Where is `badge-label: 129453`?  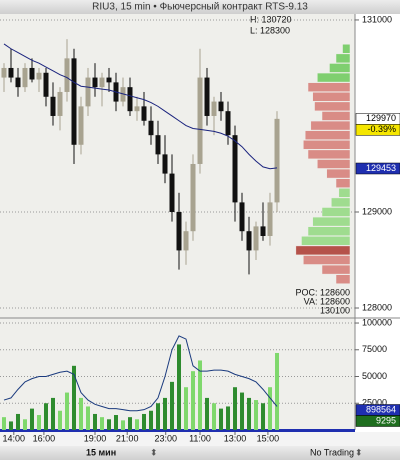
badge-label: 129453 is located at coordinates (381, 168).